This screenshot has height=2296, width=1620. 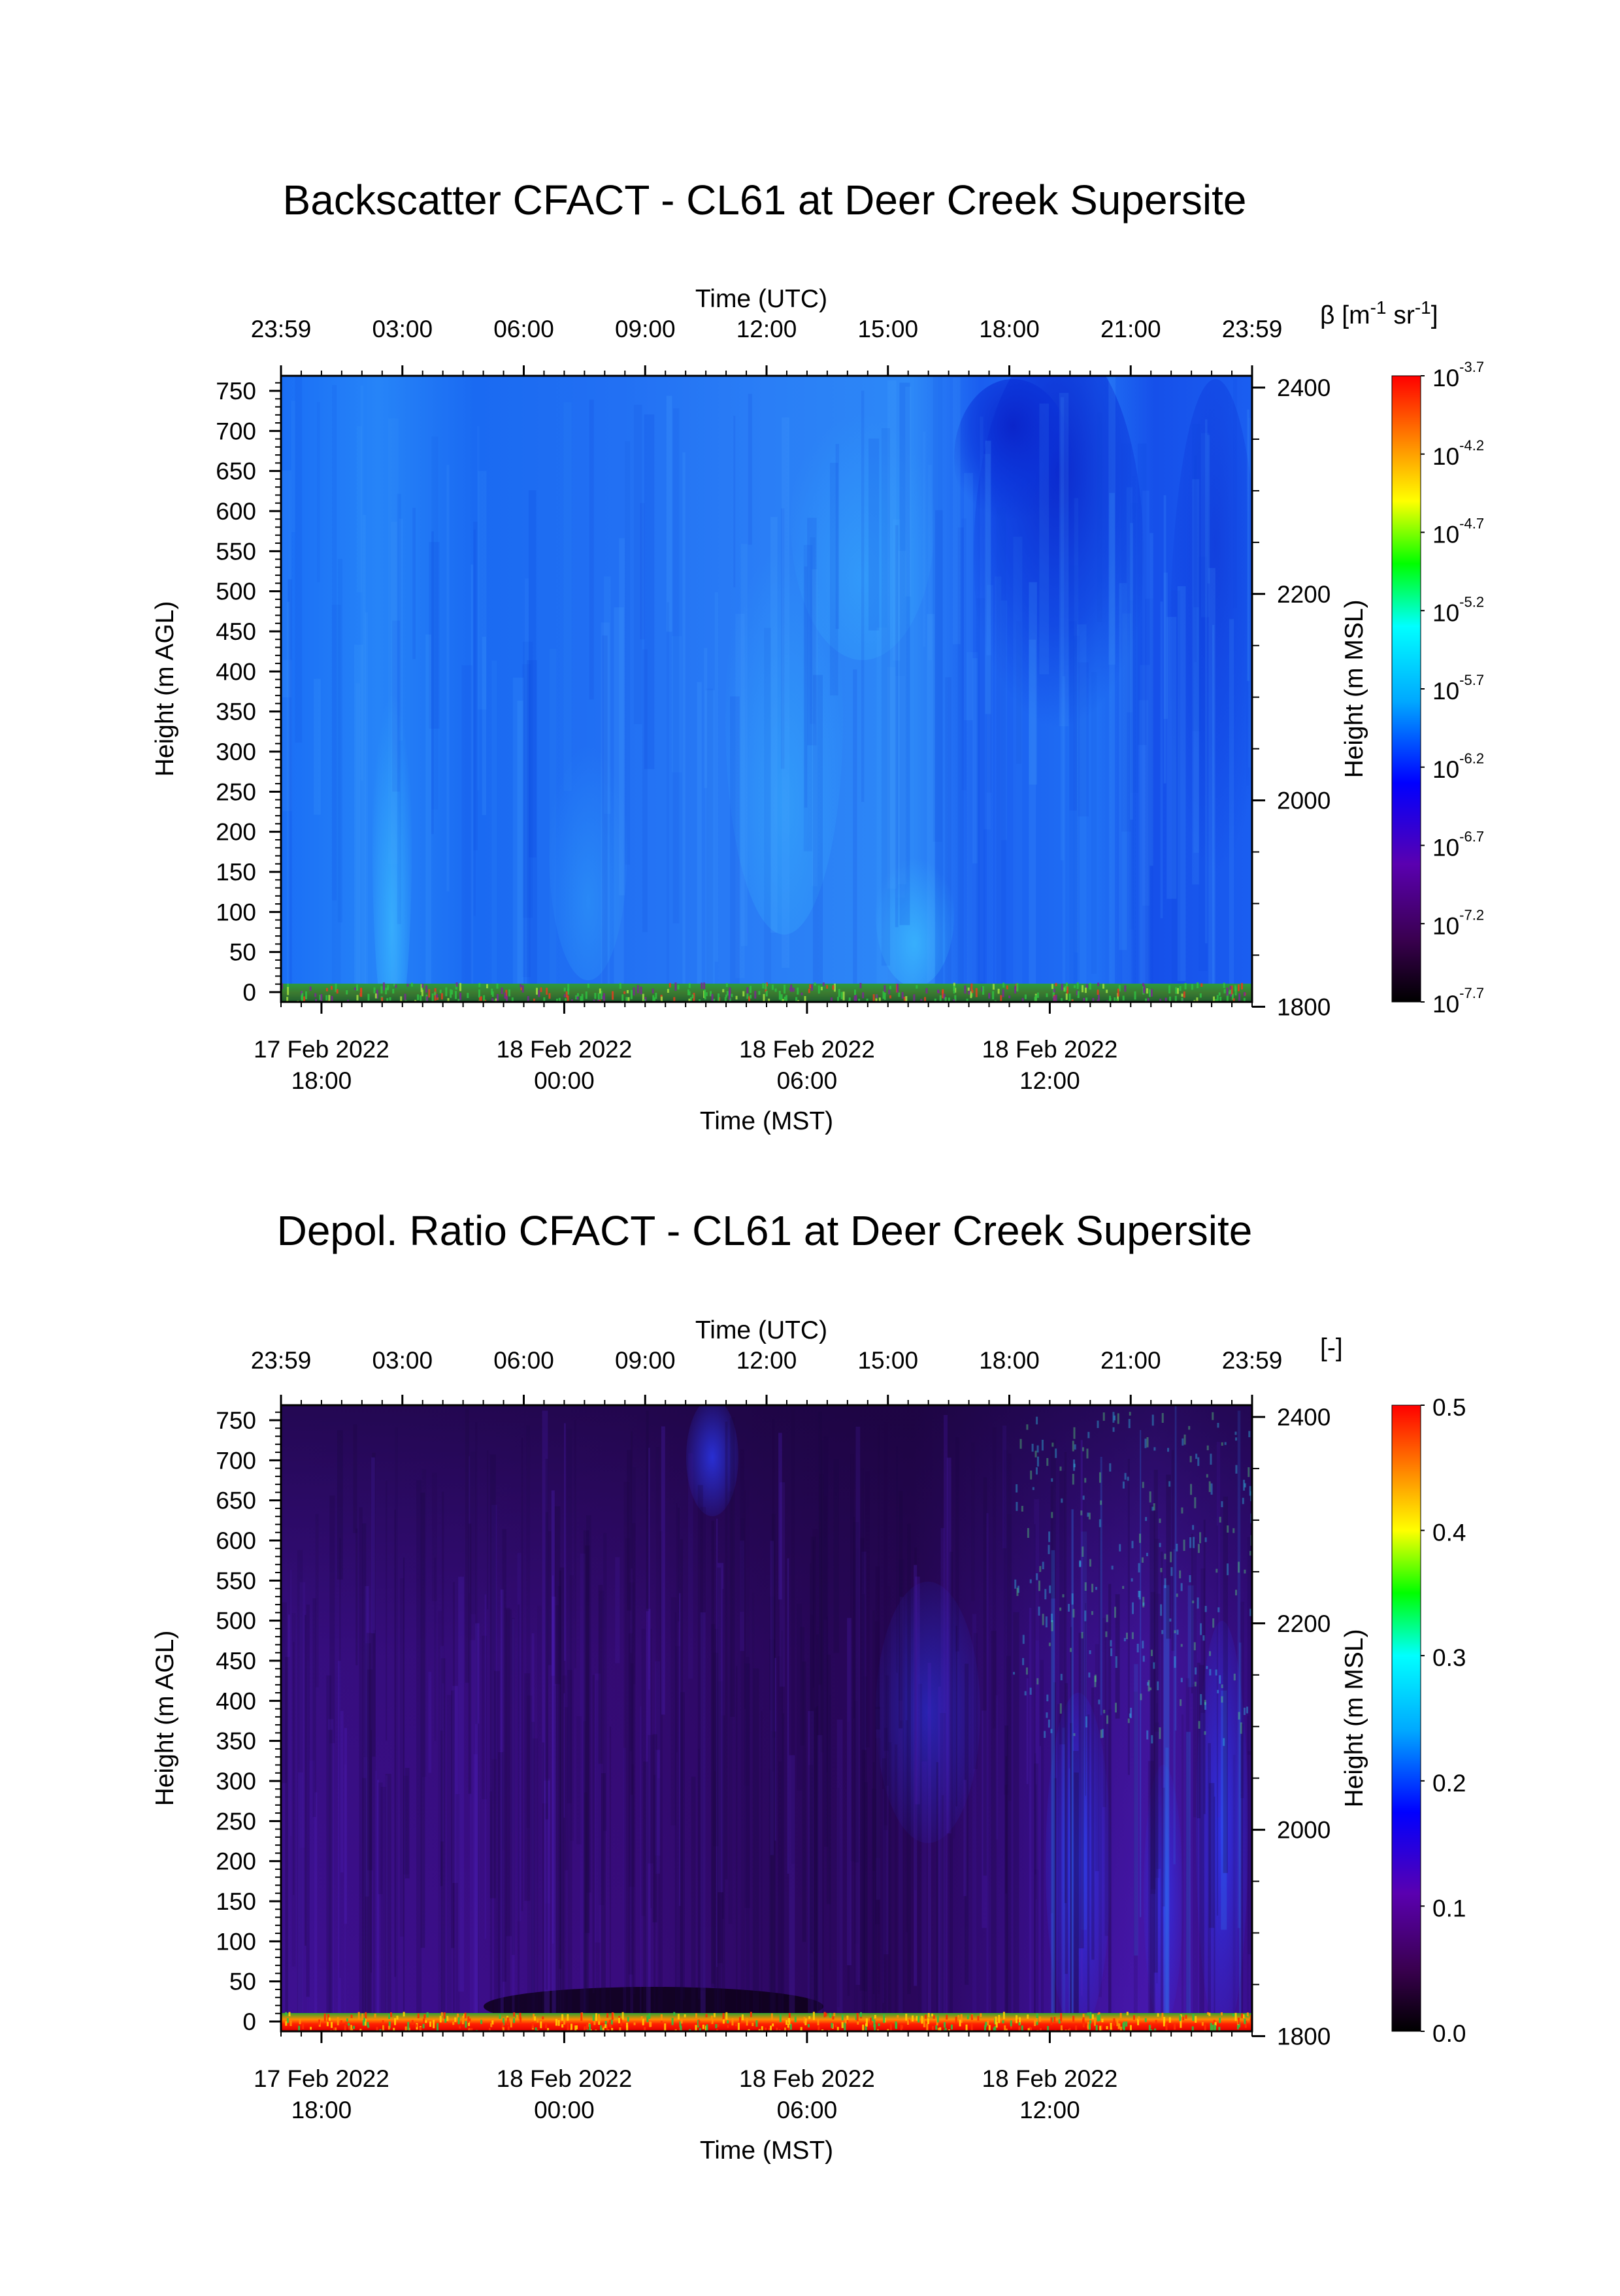 What do you see at coordinates (1379, 313) in the screenshot?
I see `colorbar-title: β [m-1 sr-1]` at bounding box center [1379, 313].